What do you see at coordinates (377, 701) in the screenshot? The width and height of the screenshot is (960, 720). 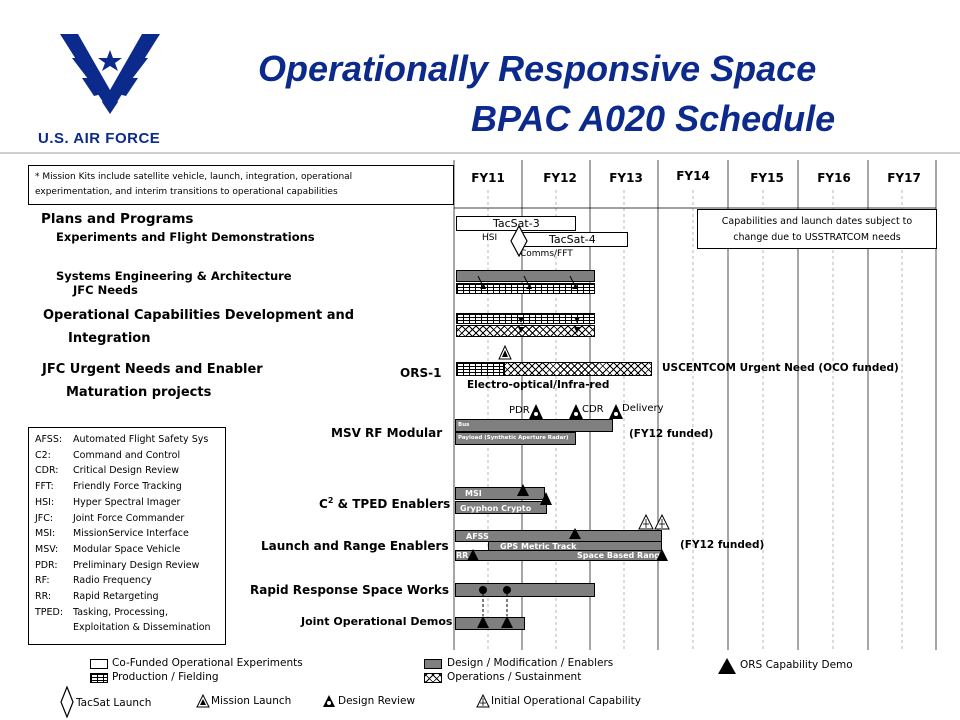 I see `legend-design-review: Design Review` at bounding box center [377, 701].